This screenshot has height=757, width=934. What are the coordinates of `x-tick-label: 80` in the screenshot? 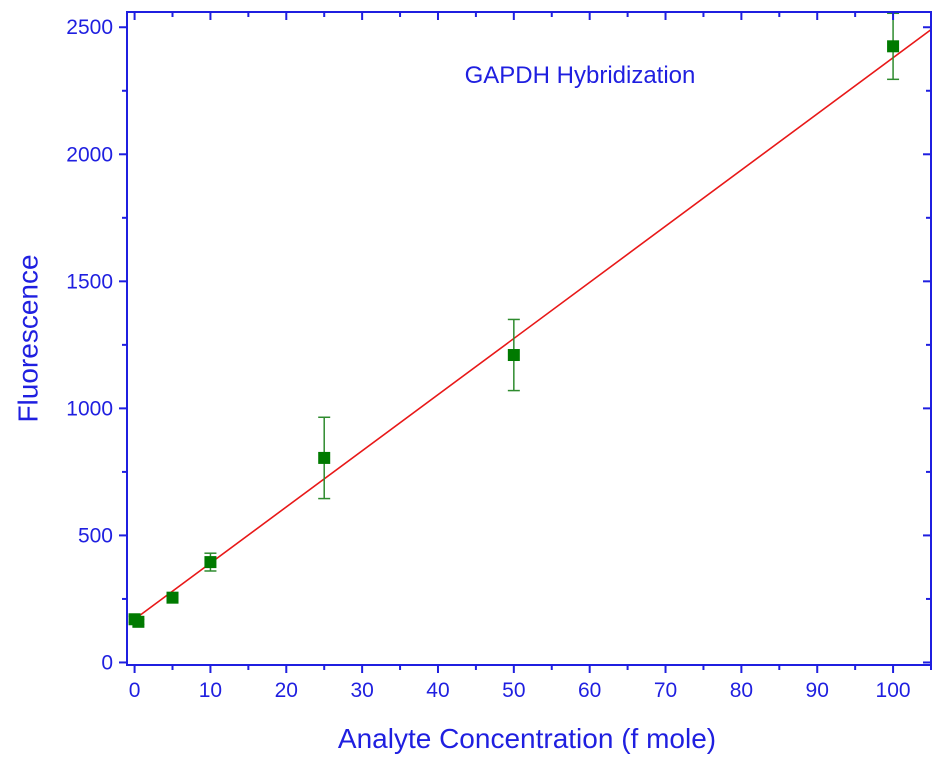 It's located at (741, 690).